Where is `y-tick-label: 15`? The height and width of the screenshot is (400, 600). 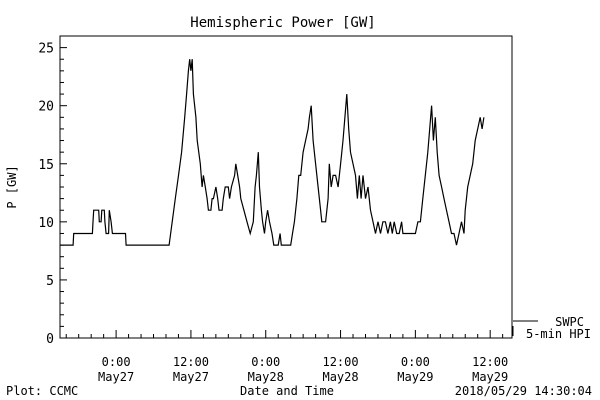 y-tick-label: 15 is located at coordinates (46, 165).